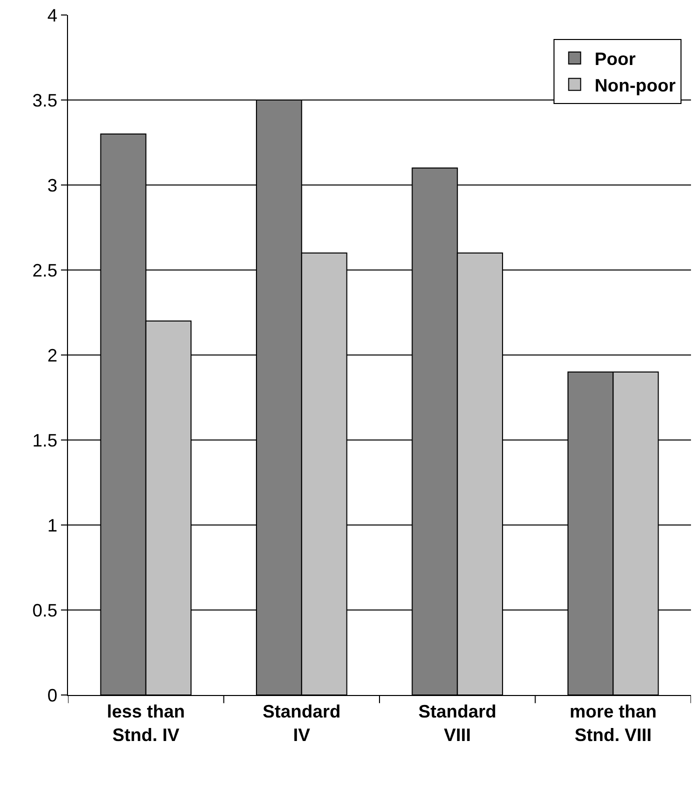  I want to click on y-tick-label: 0.5, so click(45, 610).